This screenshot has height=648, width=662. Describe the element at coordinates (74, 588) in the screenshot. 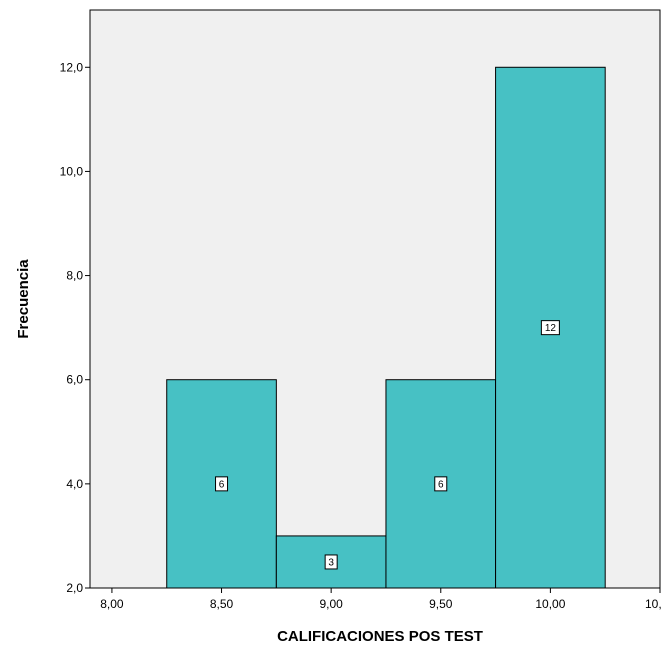

I see `y-tick-label: 2,0` at that location.